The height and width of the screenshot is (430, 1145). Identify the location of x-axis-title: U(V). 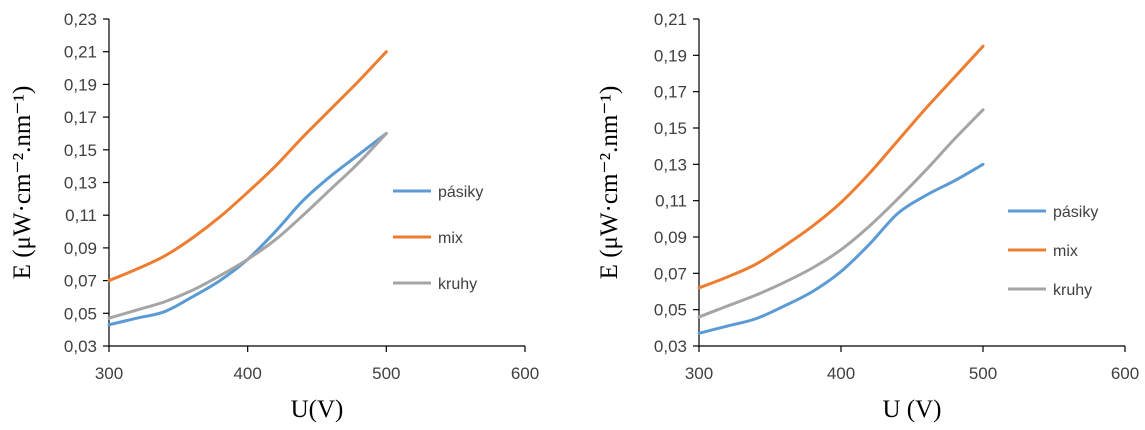
(317, 409).